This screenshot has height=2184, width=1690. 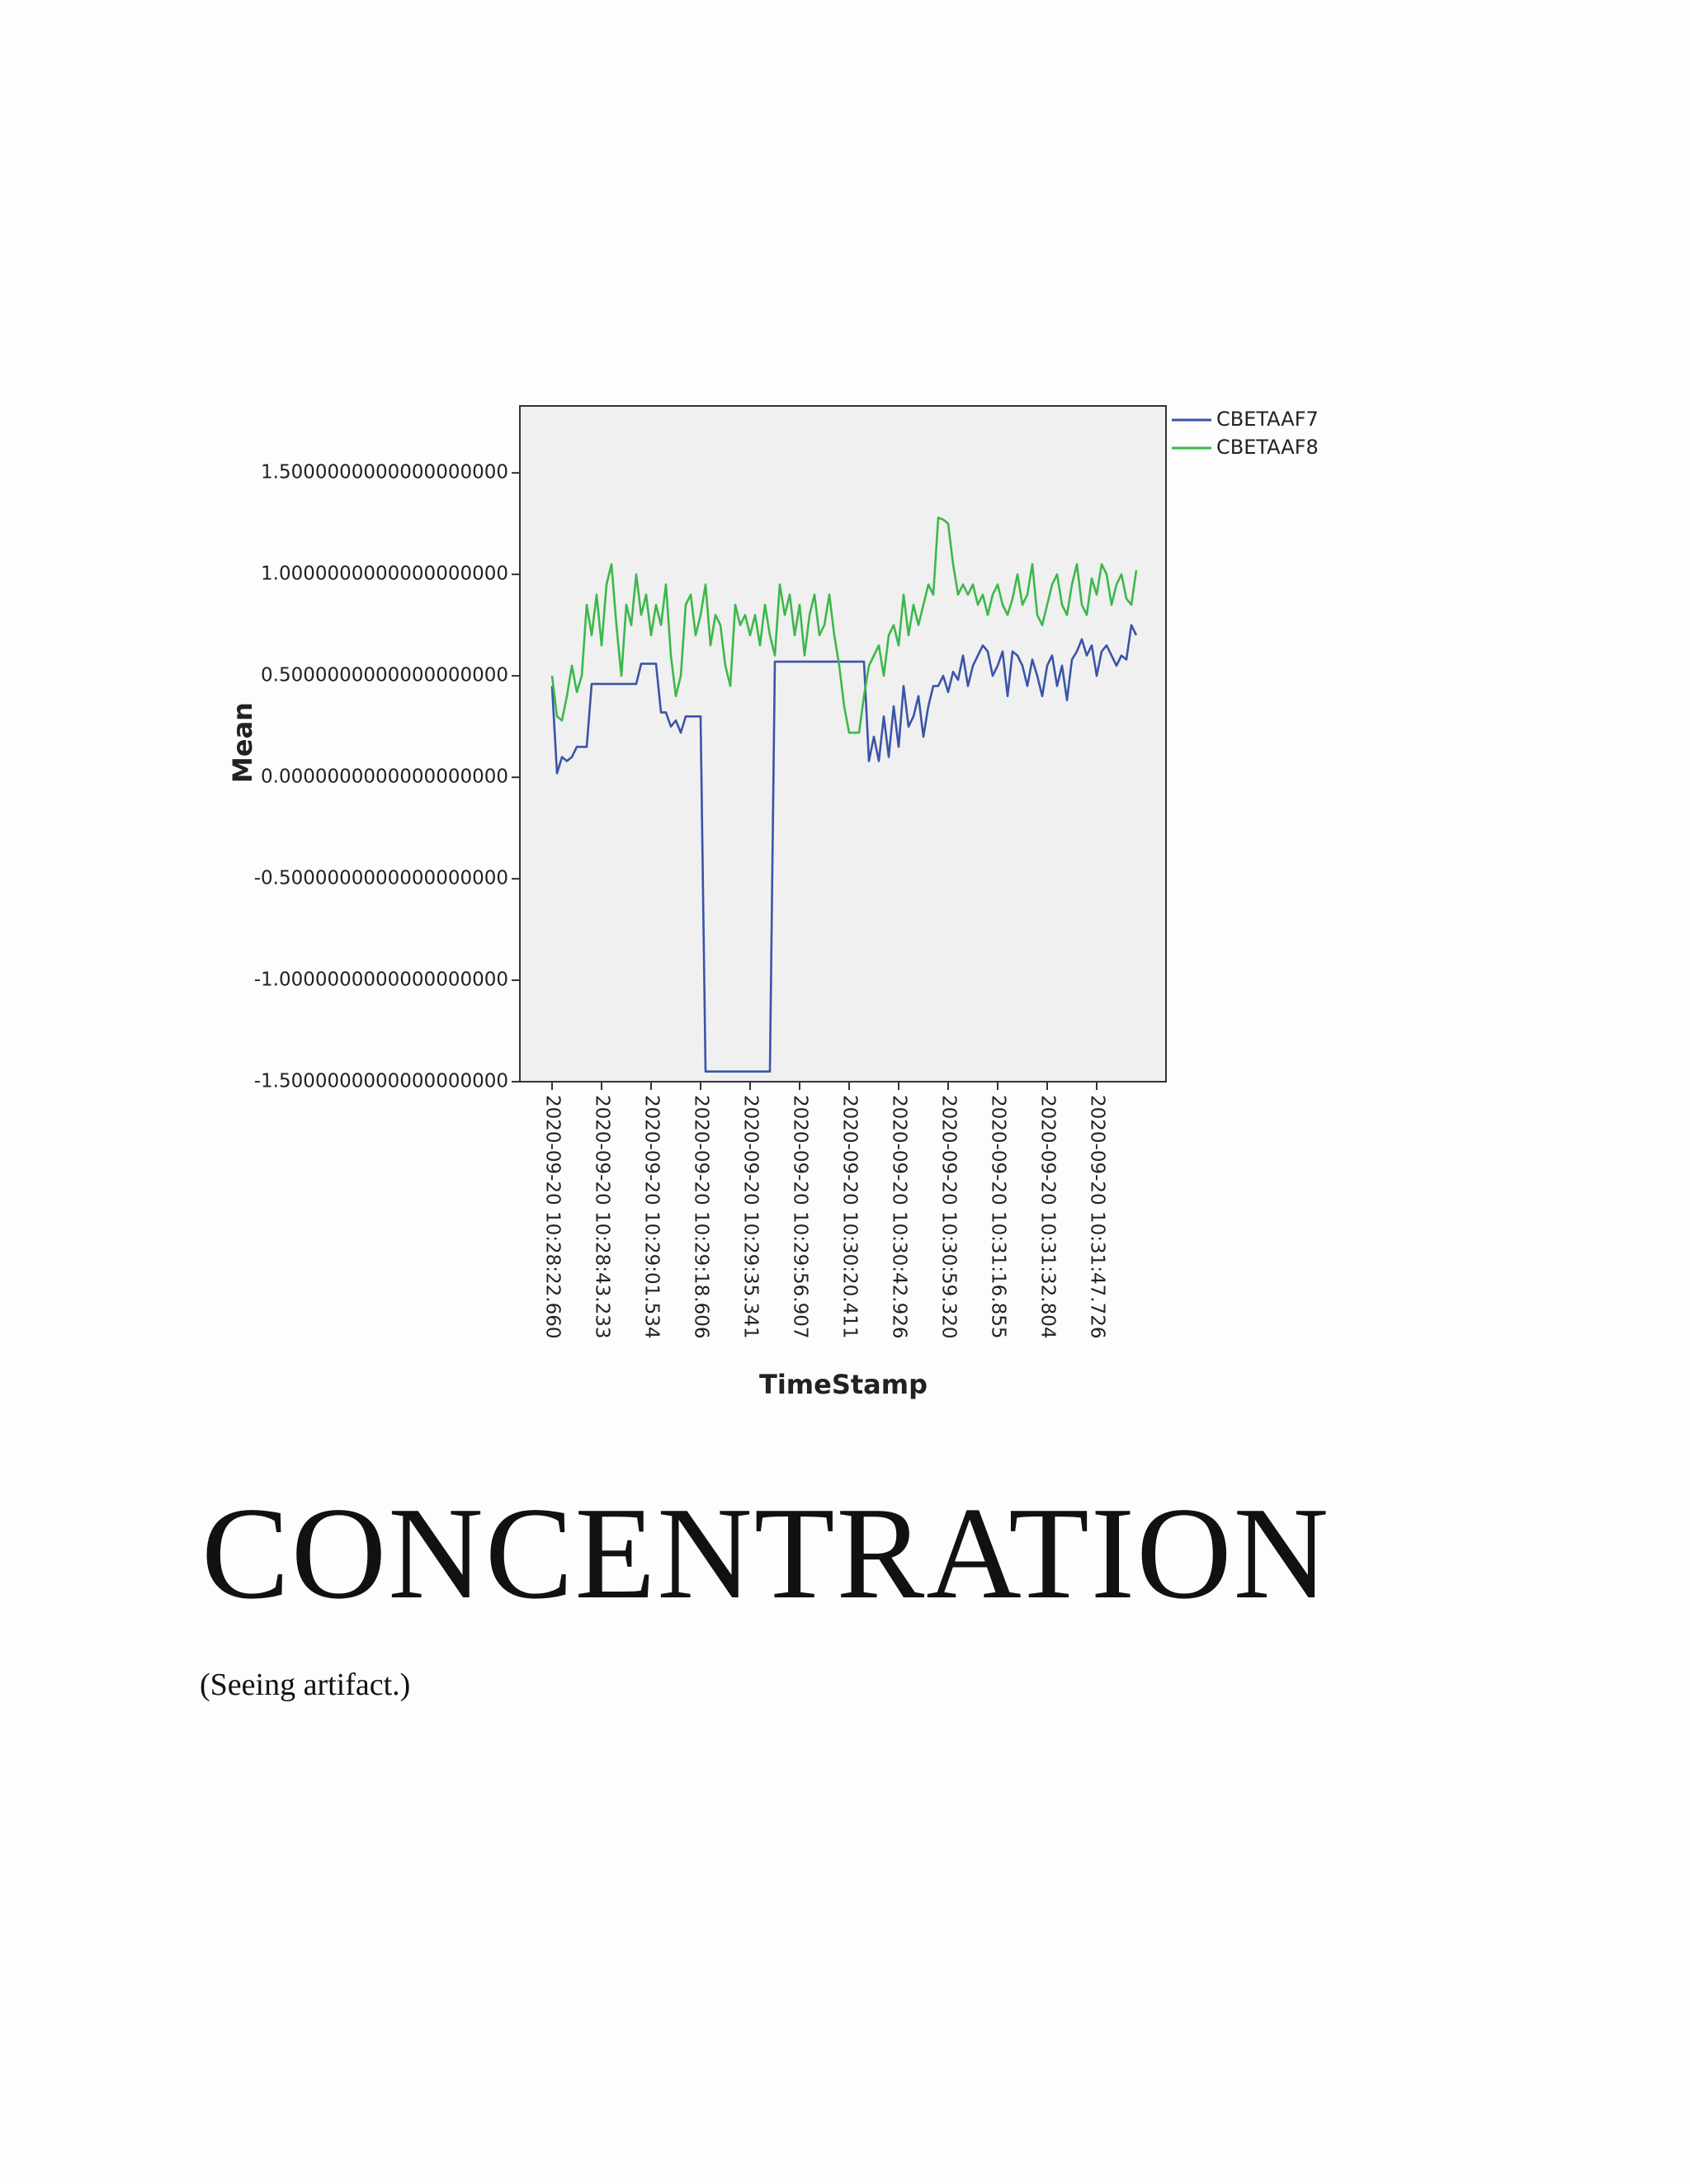 What do you see at coordinates (751, 1217) in the screenshot?
I see `x-tick-label: 2020-09-20 10:29:35.341` at bounding box center [751, 1217].